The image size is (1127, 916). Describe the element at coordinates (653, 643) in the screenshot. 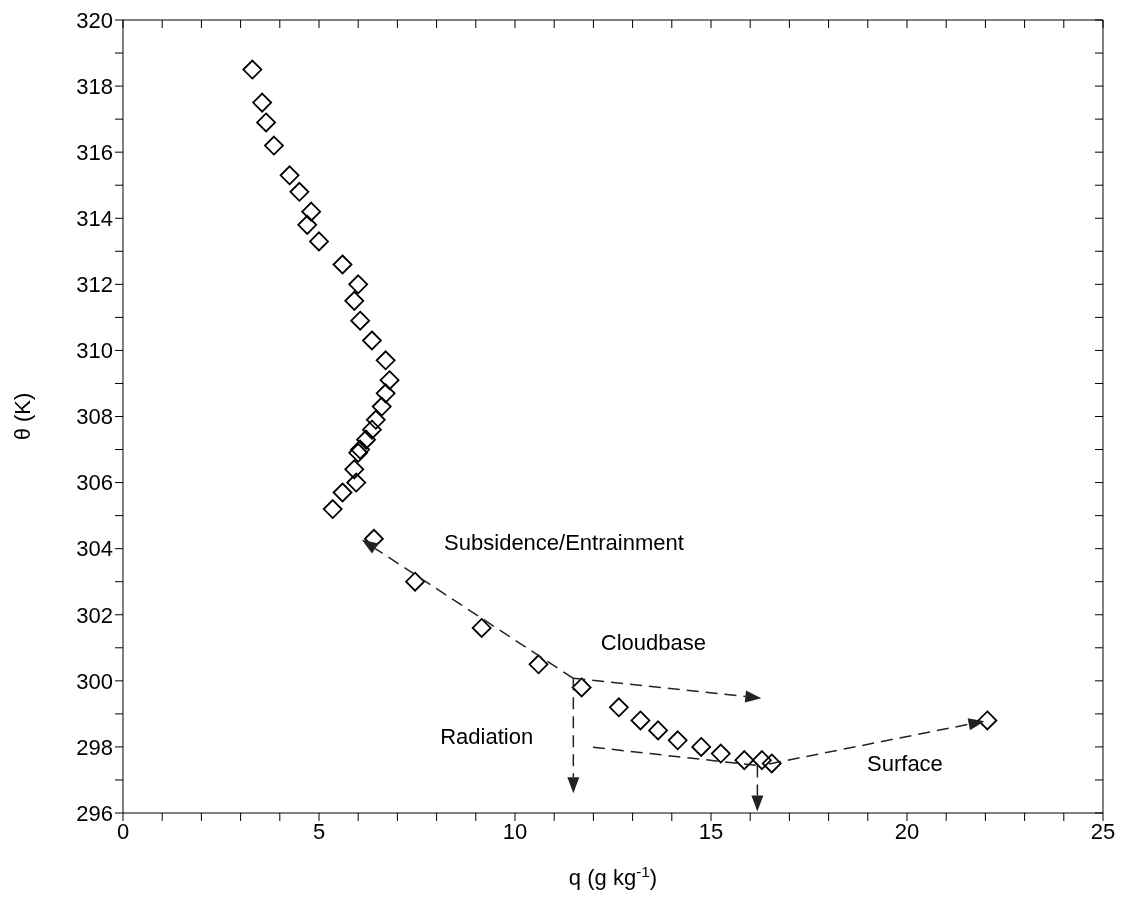

I see `annotation: Cloudbase` at that location.